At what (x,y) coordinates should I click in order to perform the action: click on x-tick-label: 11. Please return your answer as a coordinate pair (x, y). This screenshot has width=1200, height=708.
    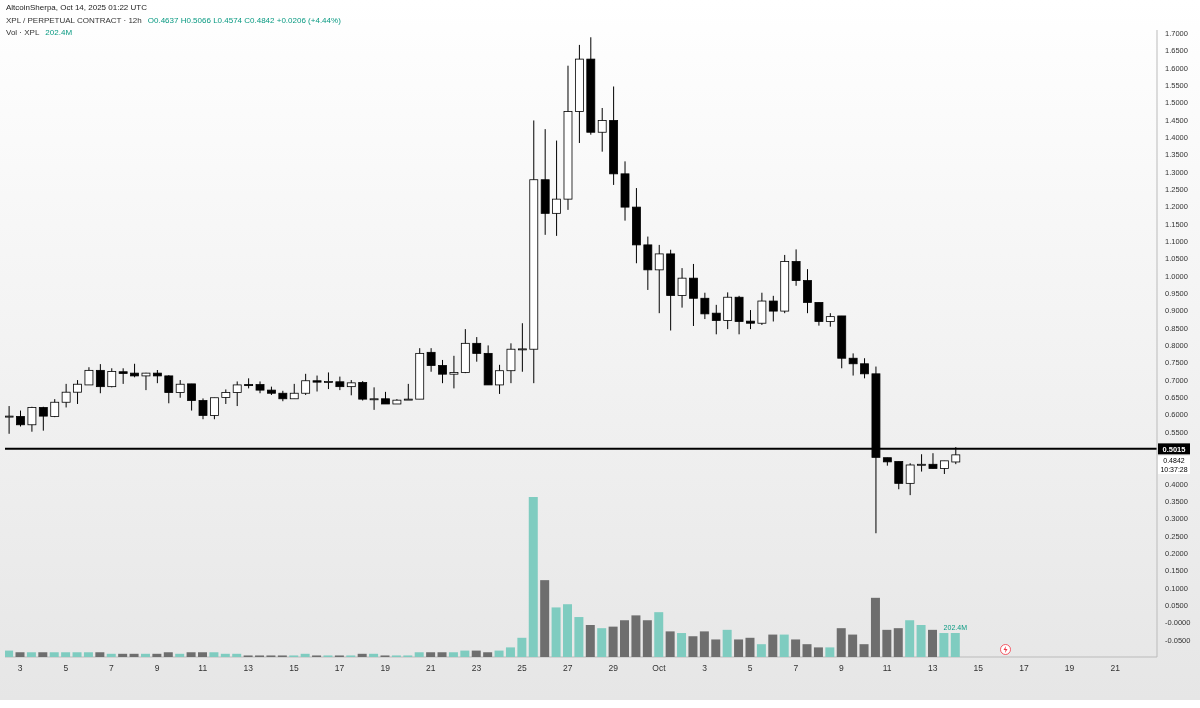
    Looking at the image, I should click on (203, 668).